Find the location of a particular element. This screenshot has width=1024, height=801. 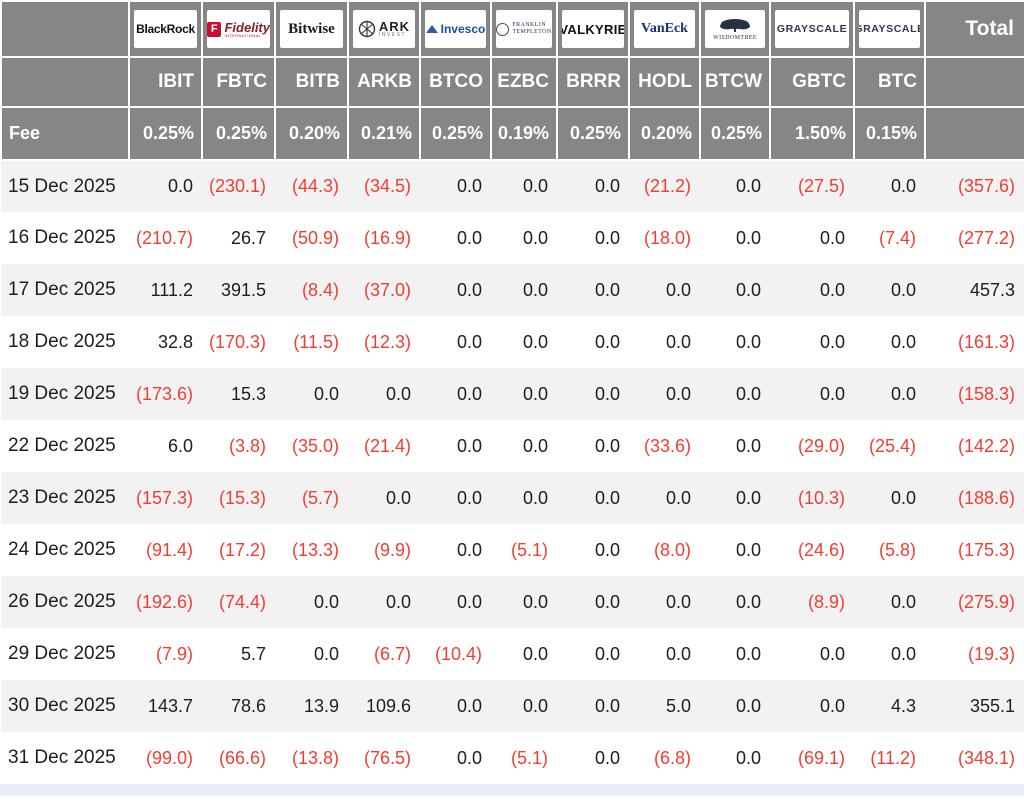

row-total-cell: (357.6) is located at coordinates (986, 186).